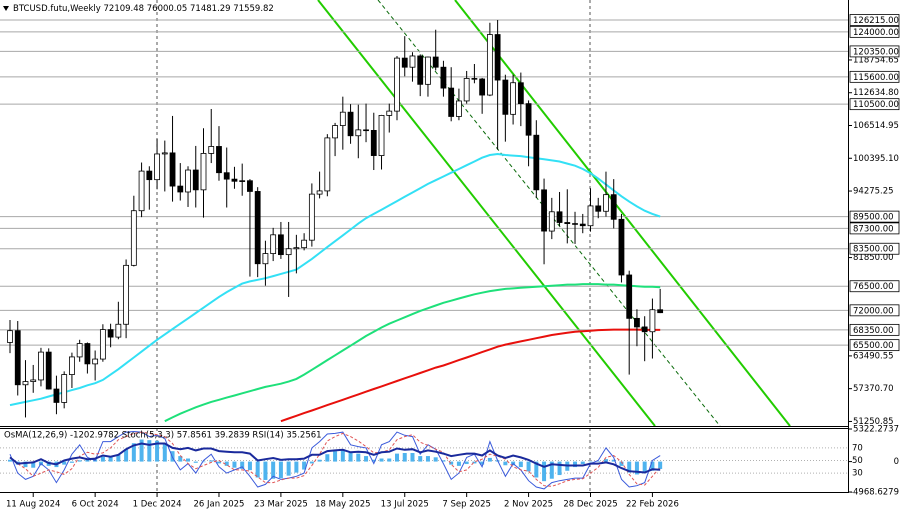 This screenshot has height=513, width=900. I want to click on y2-tick-label: 30, so click(857, 474).